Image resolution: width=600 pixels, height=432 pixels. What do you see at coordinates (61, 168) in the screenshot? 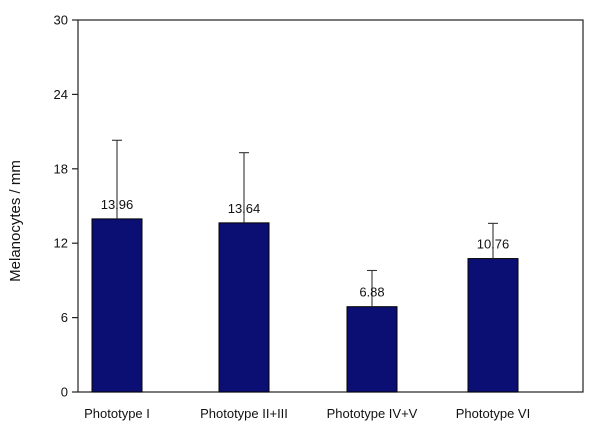
I see `y-tick-label: 18` at bounding box center [61, 168].